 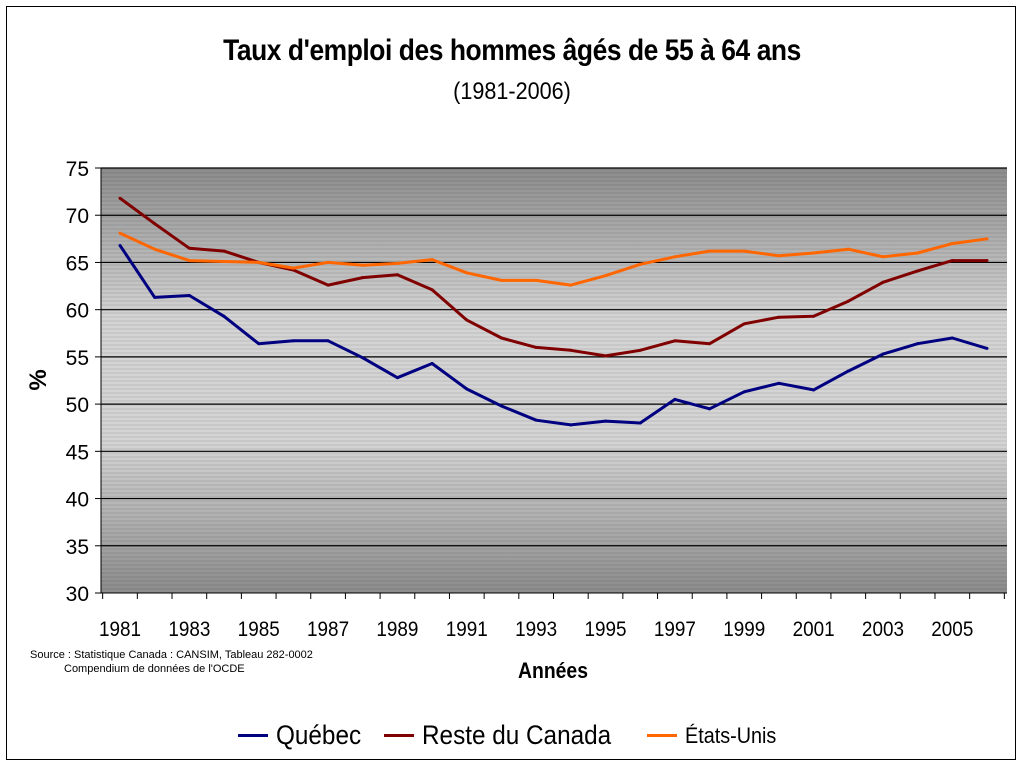 What do you see at coordinates (501, 406) in the screenshot?
I see `data-point-s0-1992` at bounding box center [501, 406].